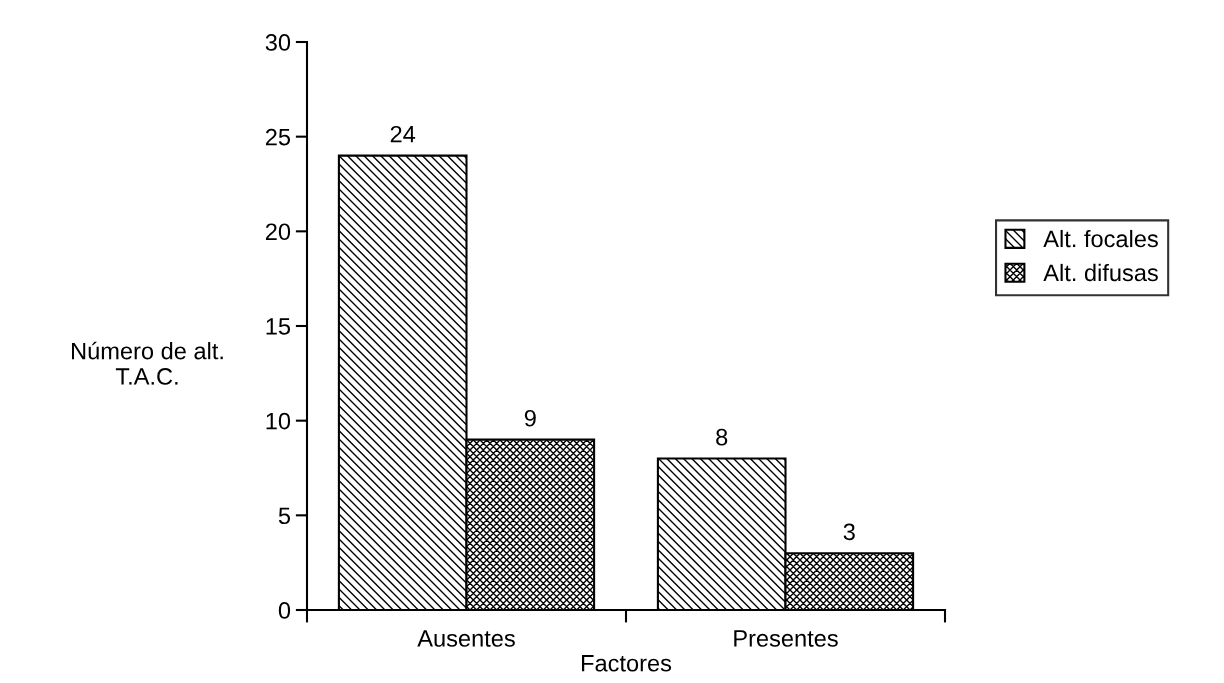 The height and width of the screenshot is (683, 1224). What do you see at coordinates (278, 326) in the screenshot?
I see `y-tick-label: 15` at bounding box center [278, 326].